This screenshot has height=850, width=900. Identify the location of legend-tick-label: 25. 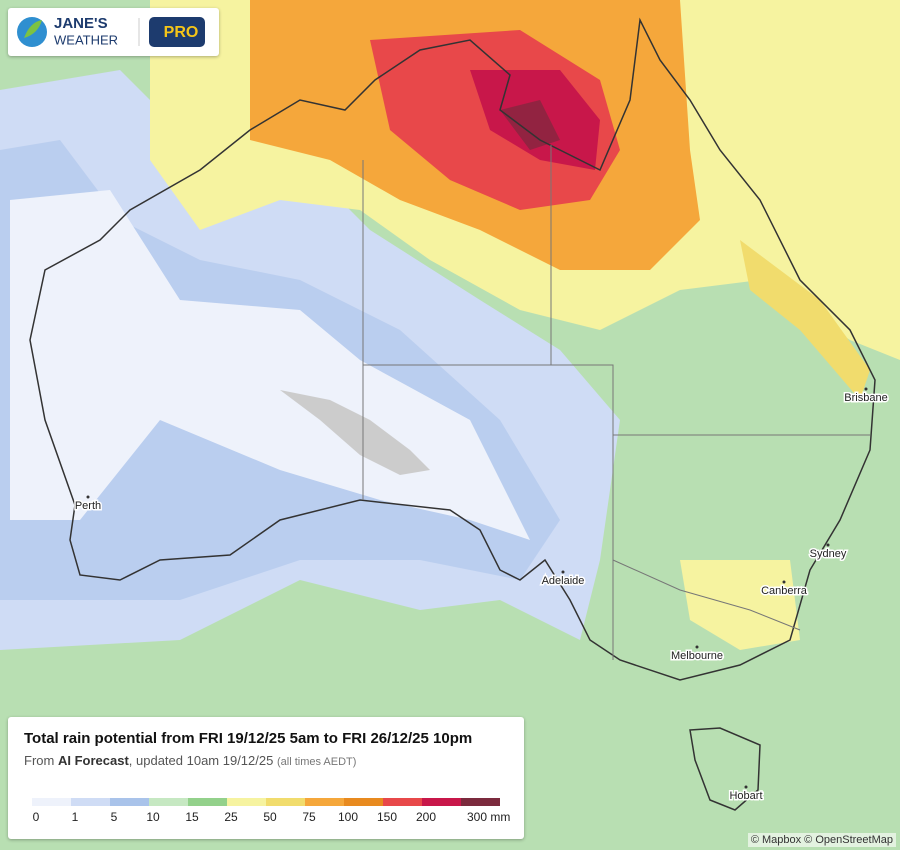
(231, 817).